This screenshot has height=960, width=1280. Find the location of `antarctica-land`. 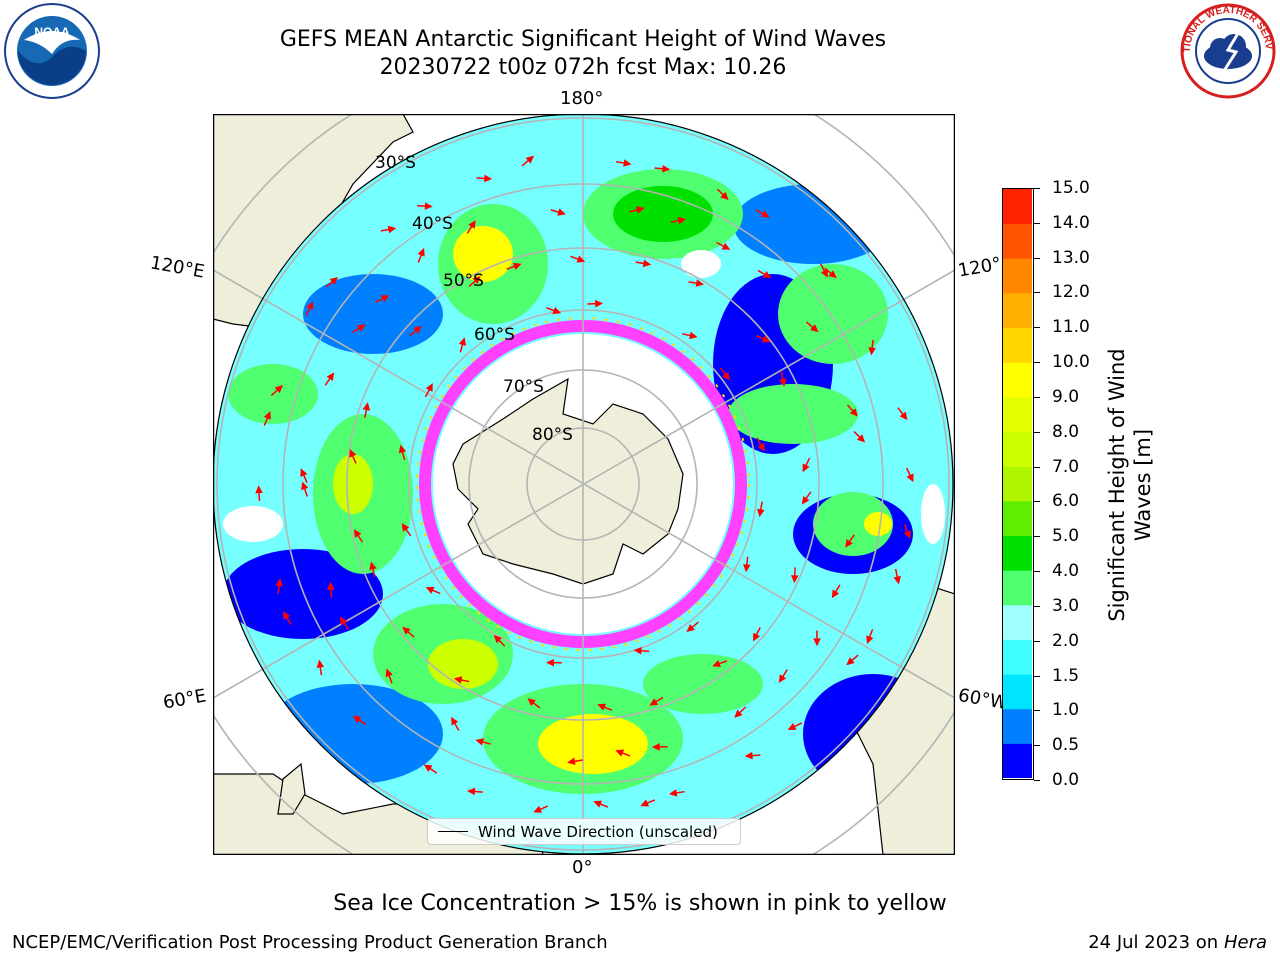

antarctica-land is located at coordinates (568, 481).